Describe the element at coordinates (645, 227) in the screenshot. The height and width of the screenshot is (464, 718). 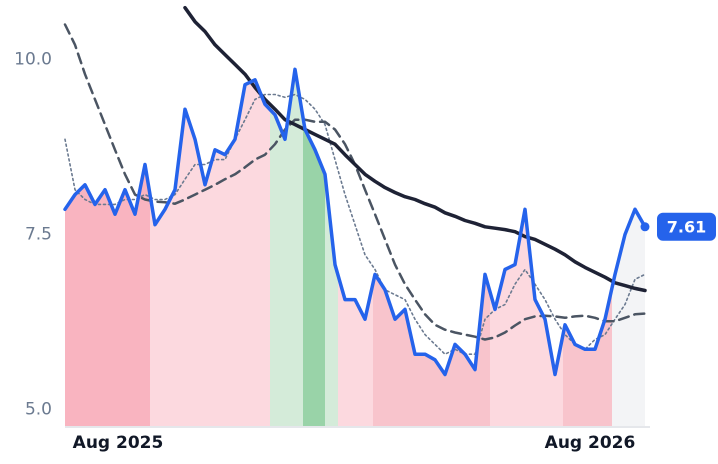
I see `last-point` at that location.